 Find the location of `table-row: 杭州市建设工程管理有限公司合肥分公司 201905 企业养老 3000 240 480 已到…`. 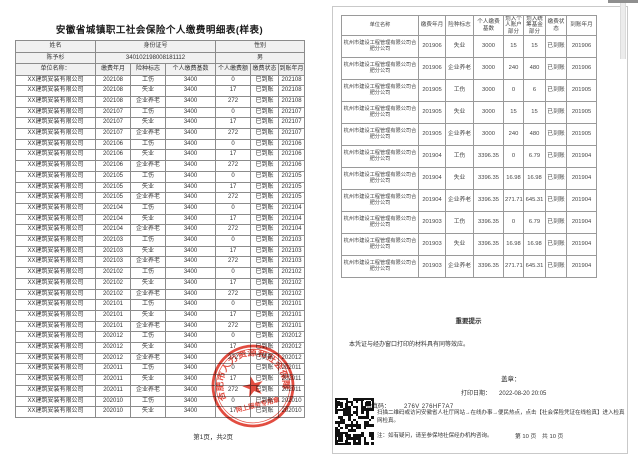

table-row: 杭州市建设工程管理有限公司合肥分公司 201905 企业养老 3000 240 480 已到… is located at coordinates (469, 135).